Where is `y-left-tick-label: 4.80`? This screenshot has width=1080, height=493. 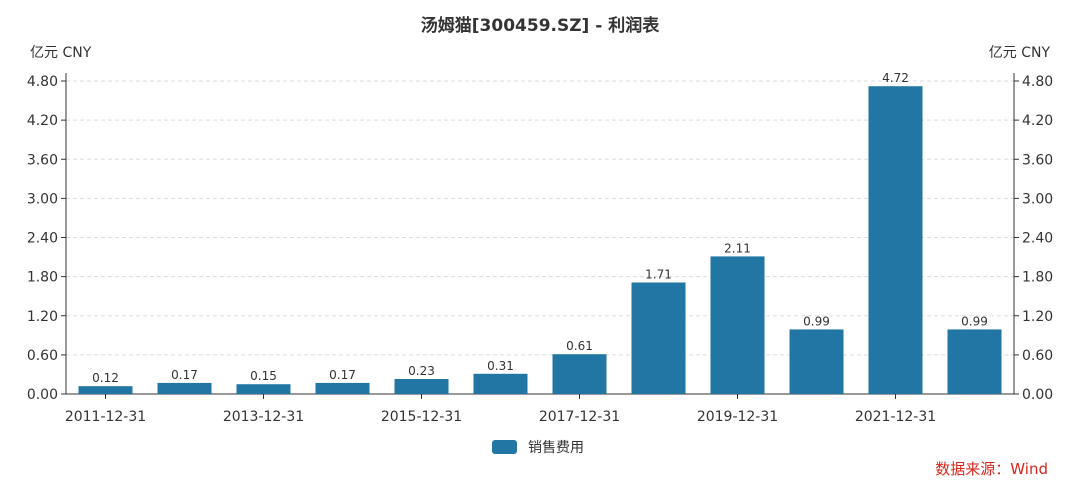
y-left-tick-label: 4.80 is located at coordinates (42, 82).